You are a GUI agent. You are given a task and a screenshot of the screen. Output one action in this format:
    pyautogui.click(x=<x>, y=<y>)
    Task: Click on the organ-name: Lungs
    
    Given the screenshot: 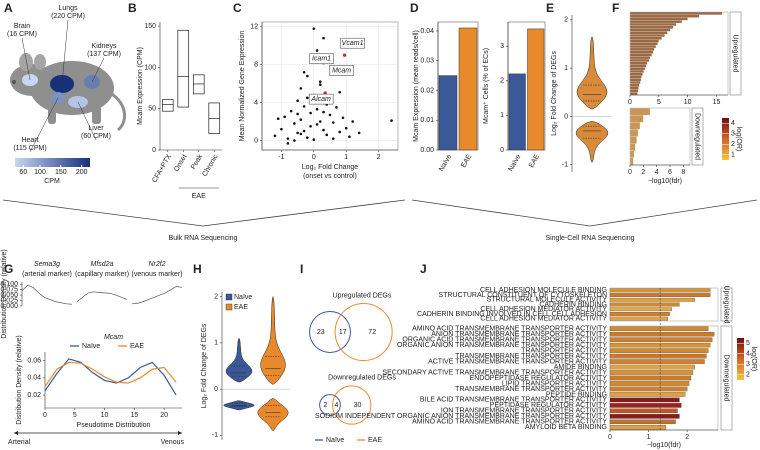 What is the action you would take?
    pyautogui.click(x=68, y=8)
    